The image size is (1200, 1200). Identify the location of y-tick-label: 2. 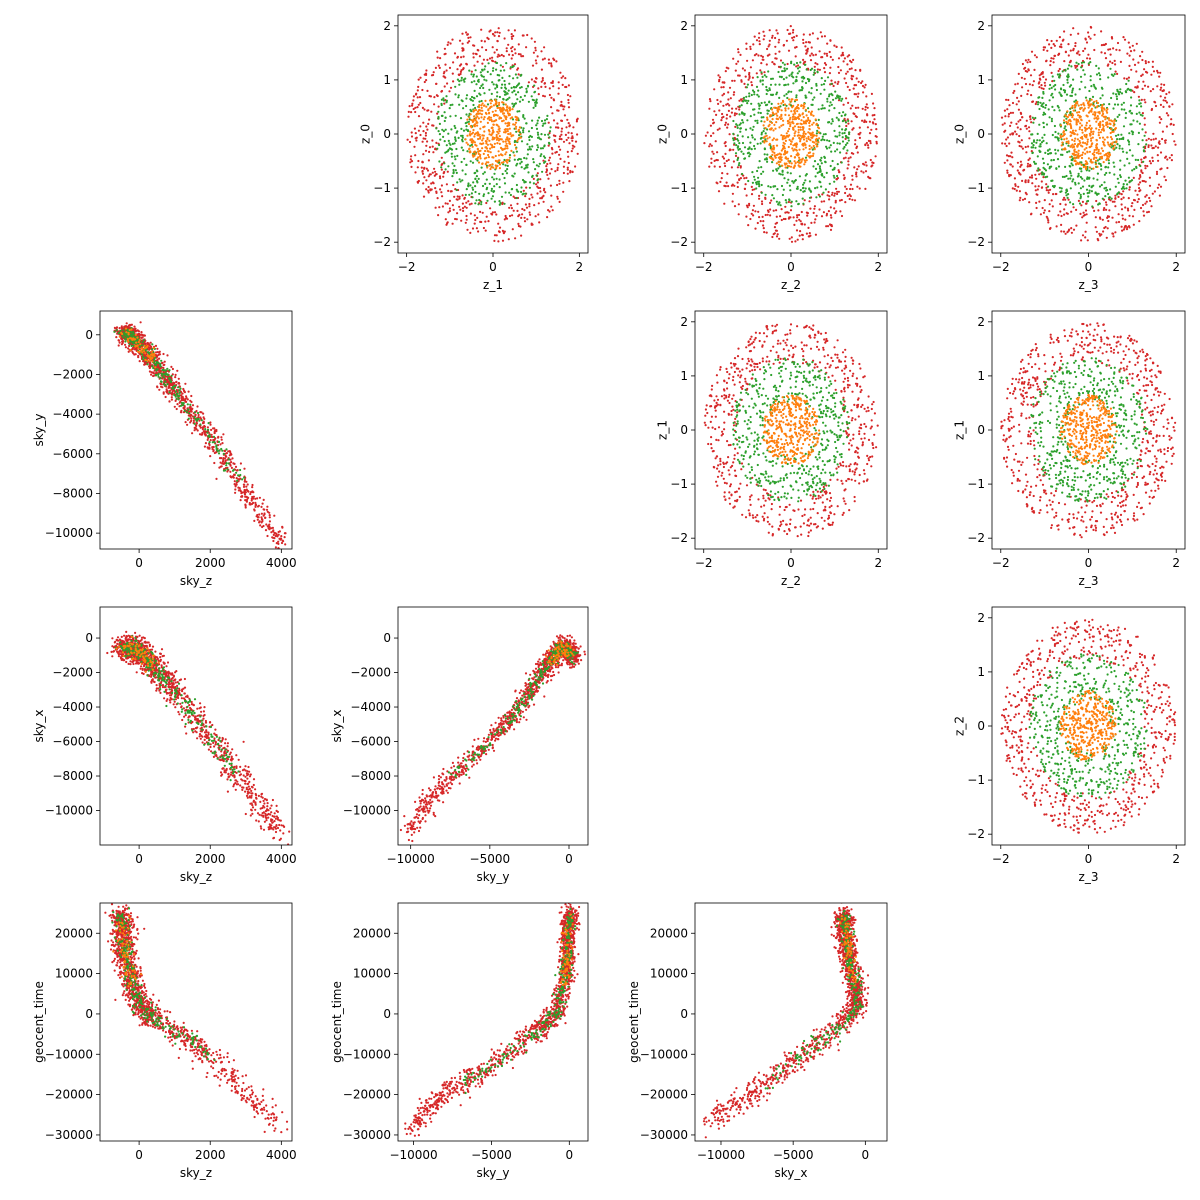
(387, 26).